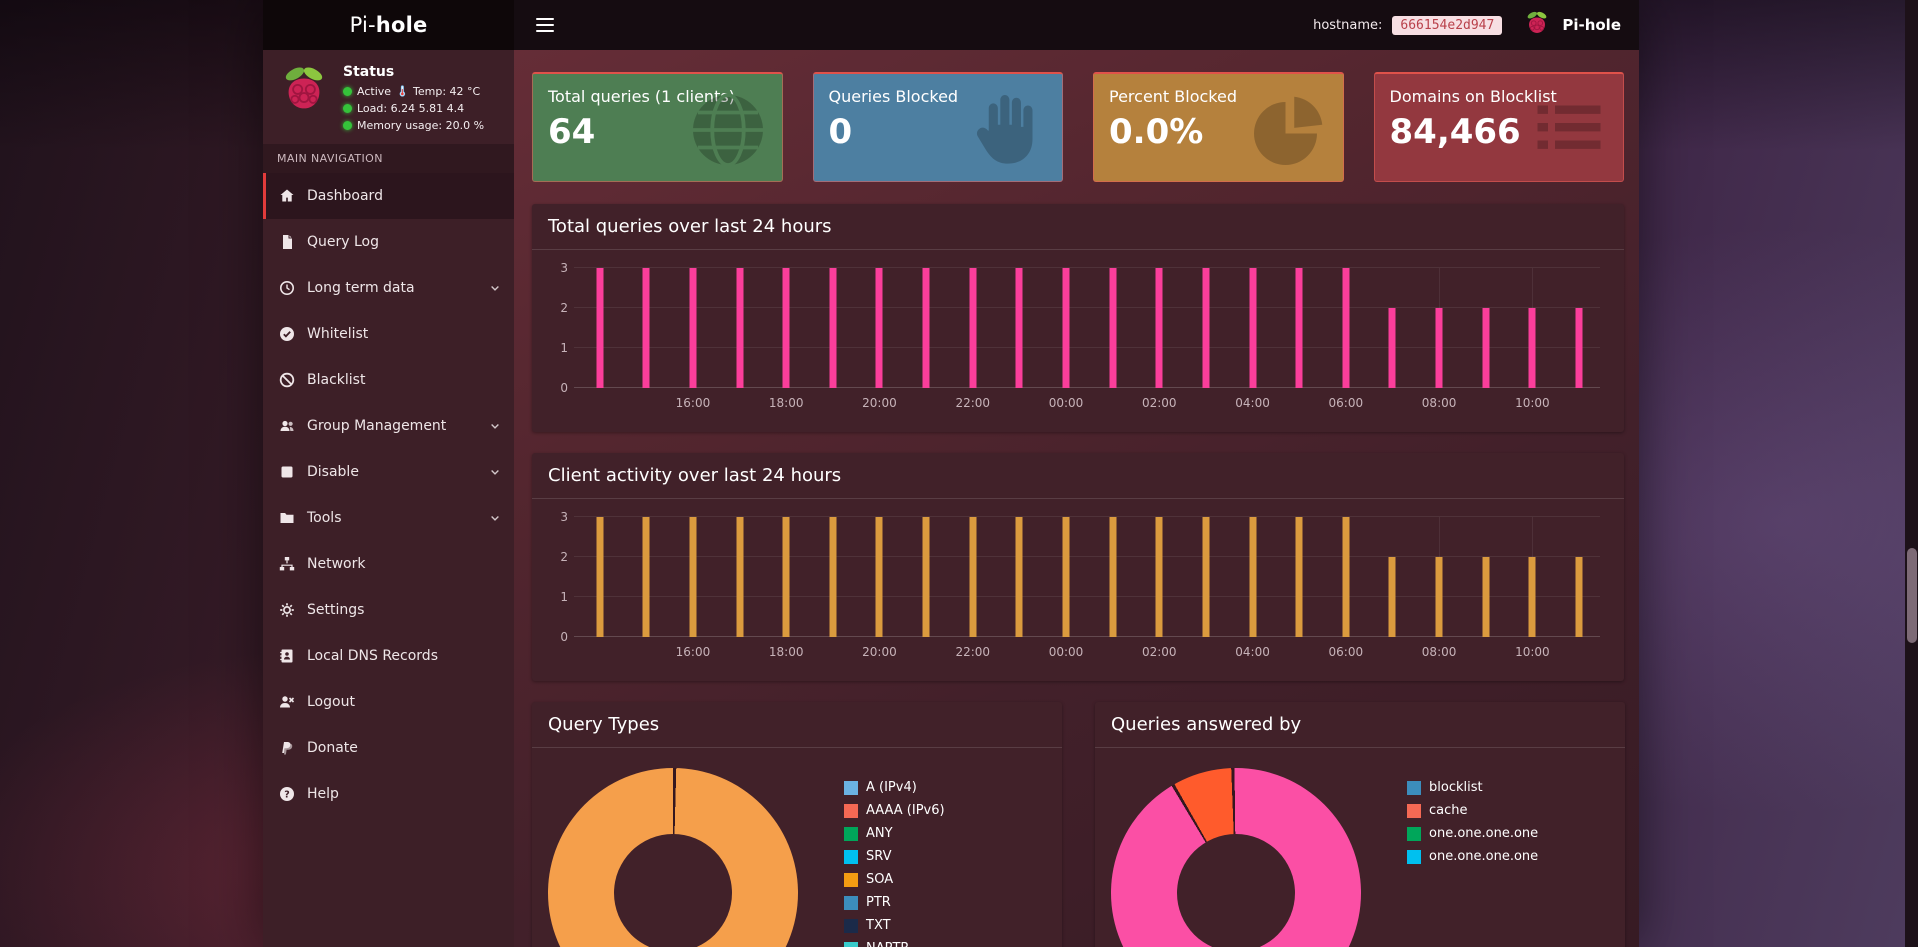  What do you see at coordinates (1218, 127) in the screenshot?
I see `card-percent-blocked: Percent Blocked 0.0%` at bounding box center [1218, 127].